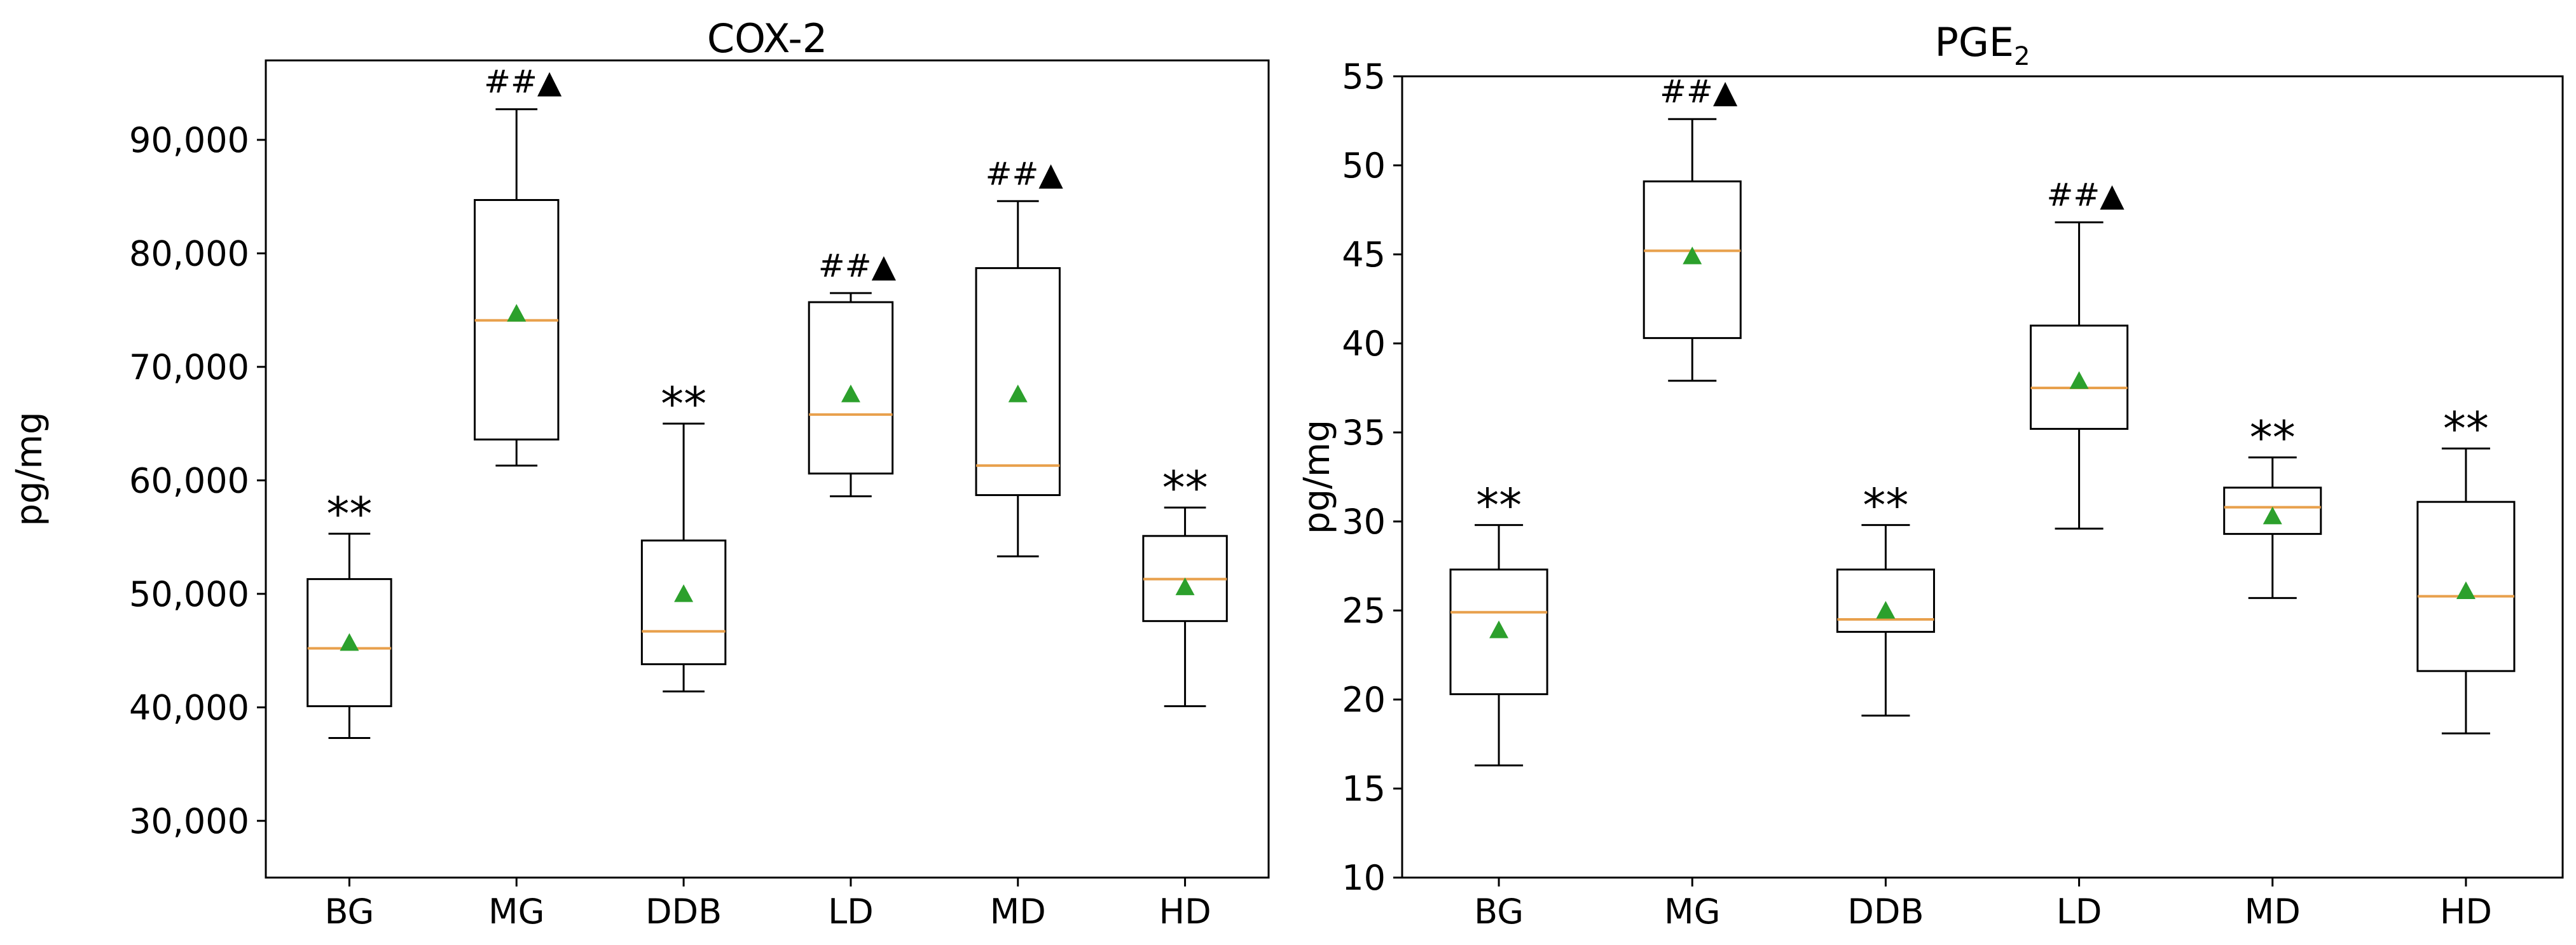 This screenshot has height=945, width=2576. What do you see at coordinates (189, 821) in the screenshot?
I see `y-tick-label: 30,000` at bounding box center [189, 821].